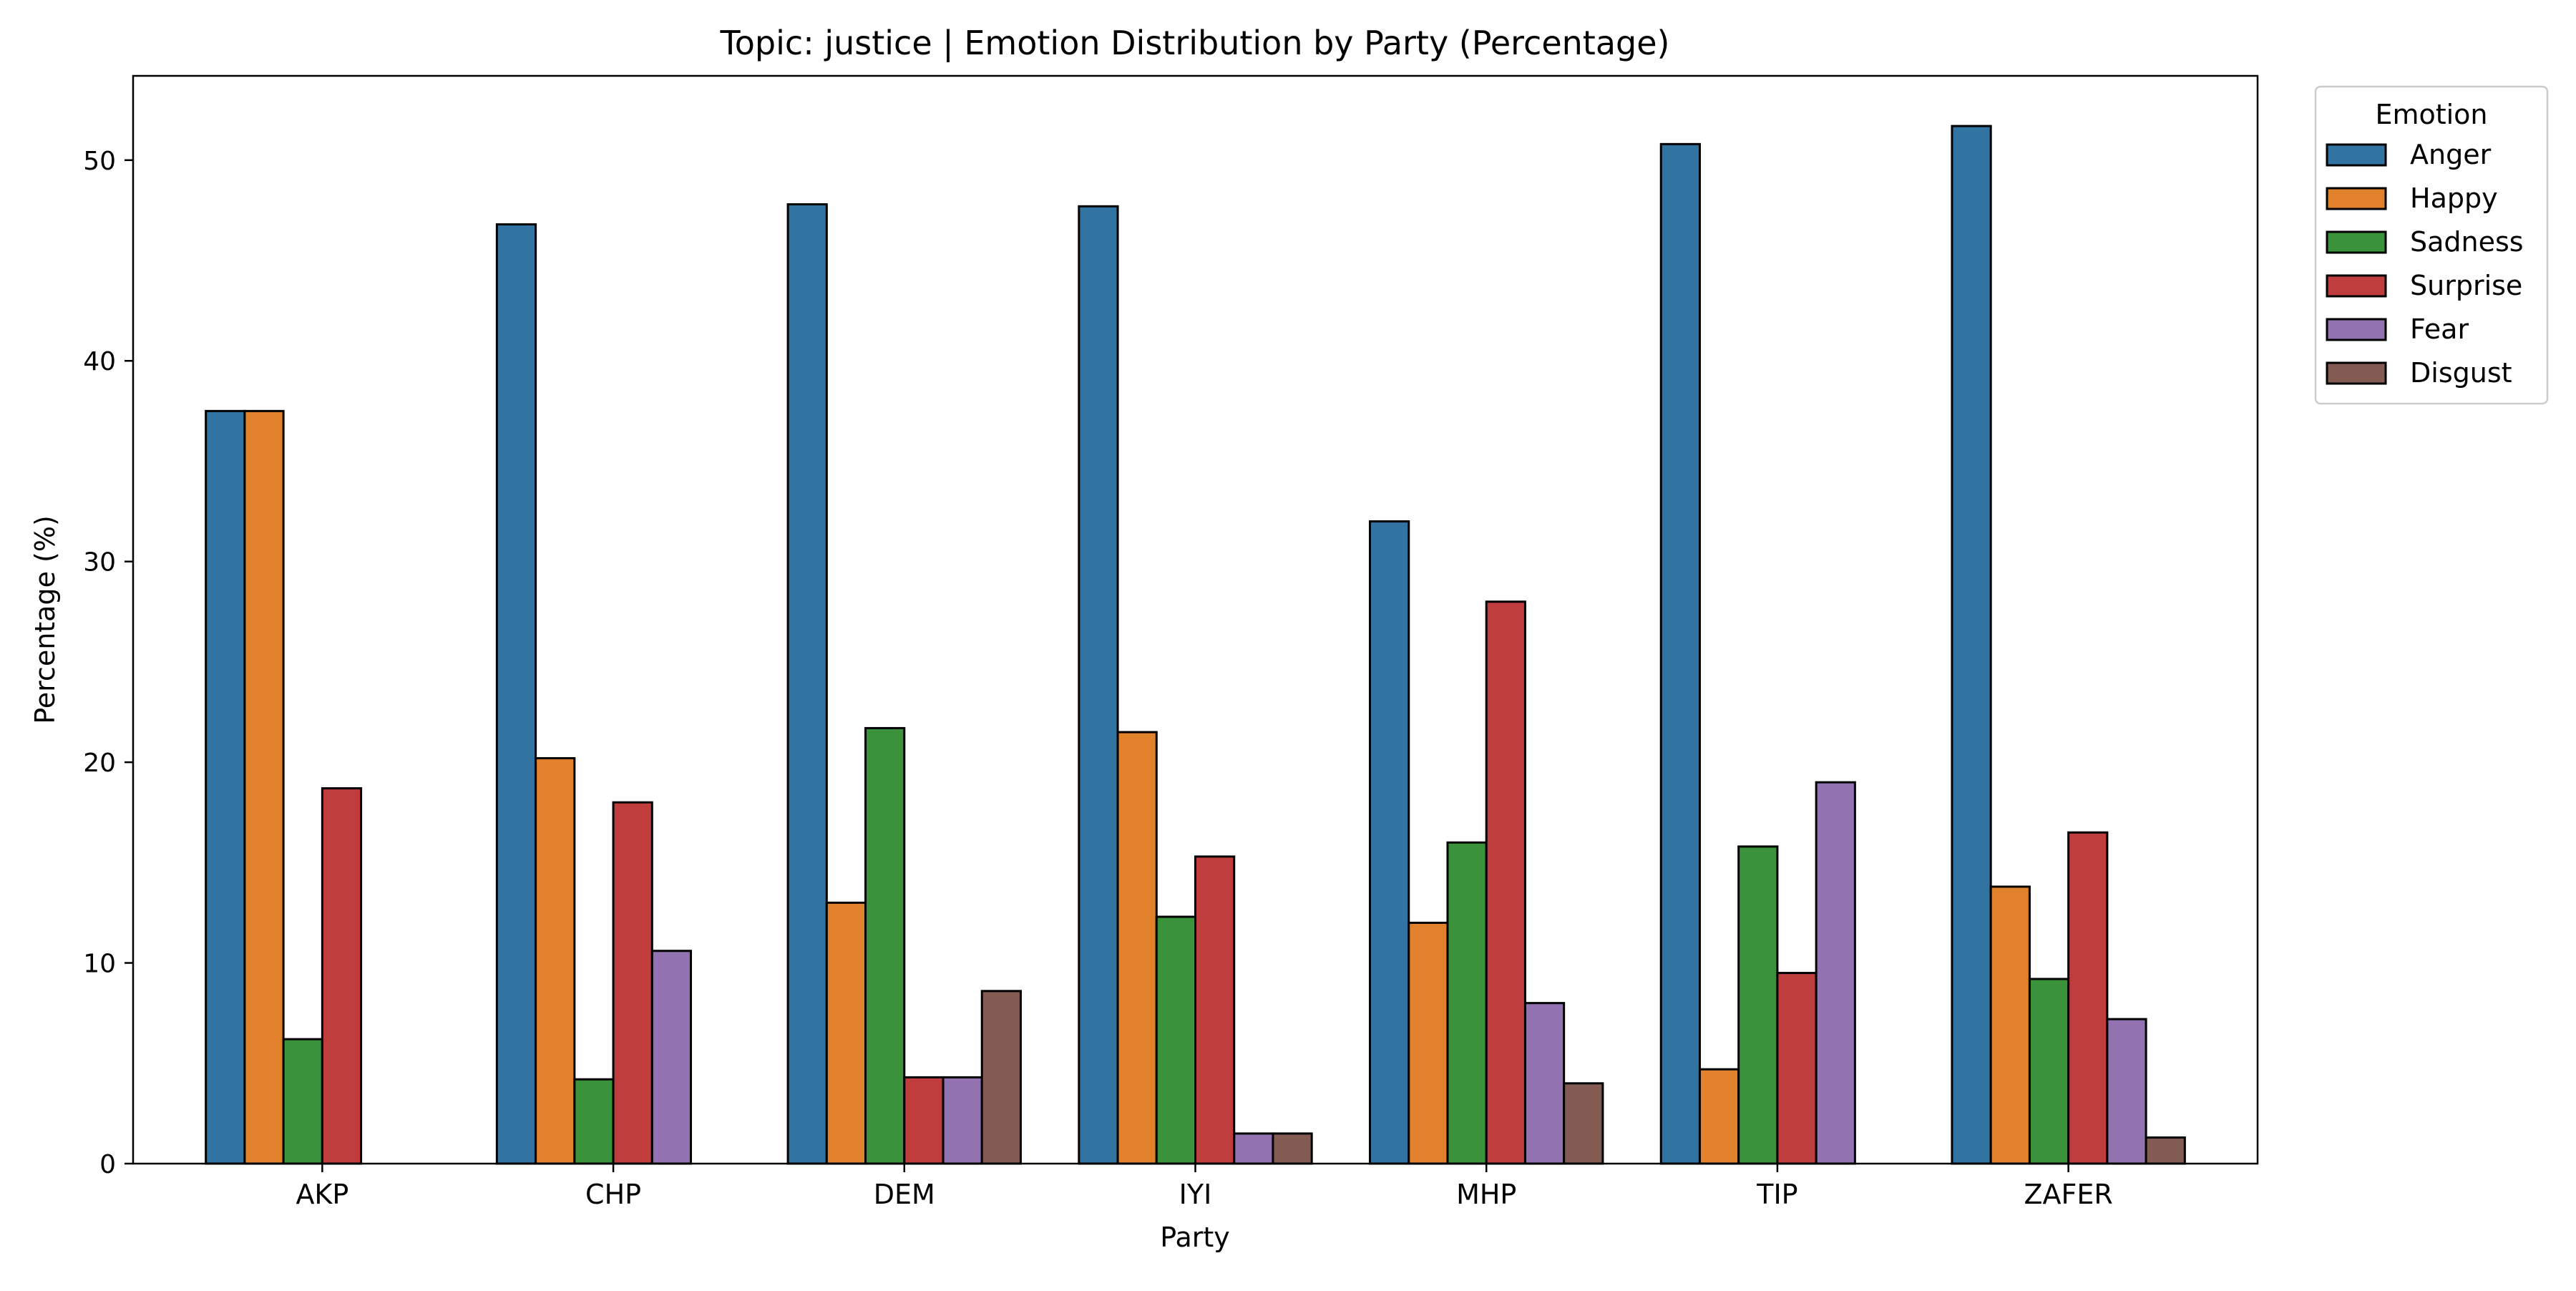 The height and width of the screenshot is (1291, 2576). What do you see at coordinates (632, 983) in the screenshot?
I see `bar-surprise-chp` at bounding box center [632, 983].